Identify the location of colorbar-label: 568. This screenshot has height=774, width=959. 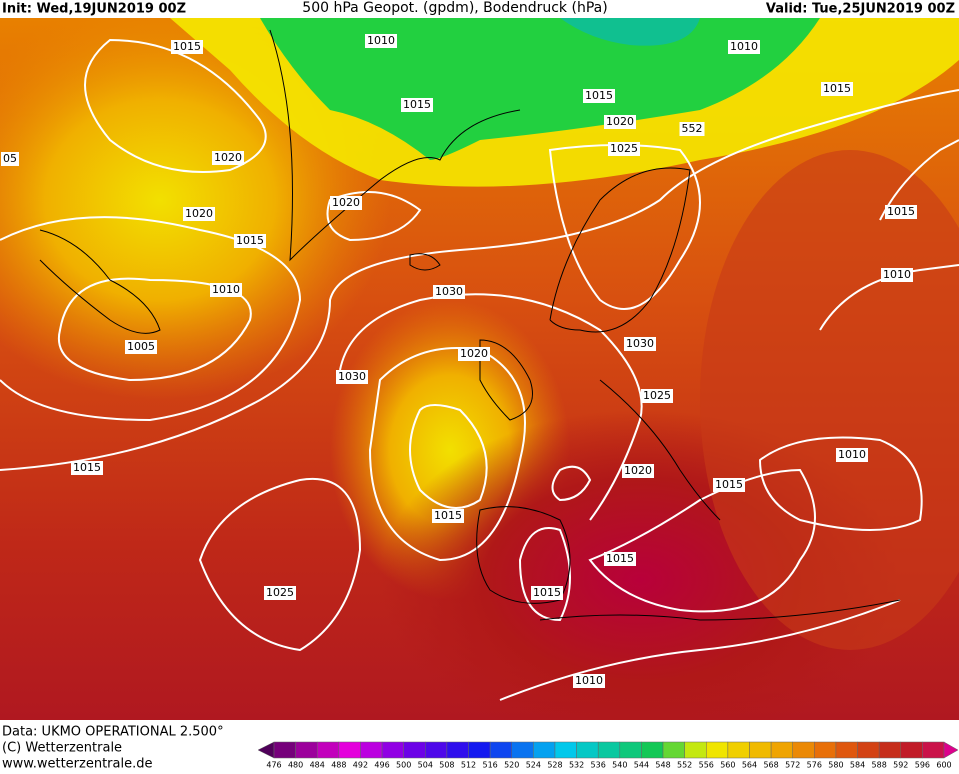
(770, 765).